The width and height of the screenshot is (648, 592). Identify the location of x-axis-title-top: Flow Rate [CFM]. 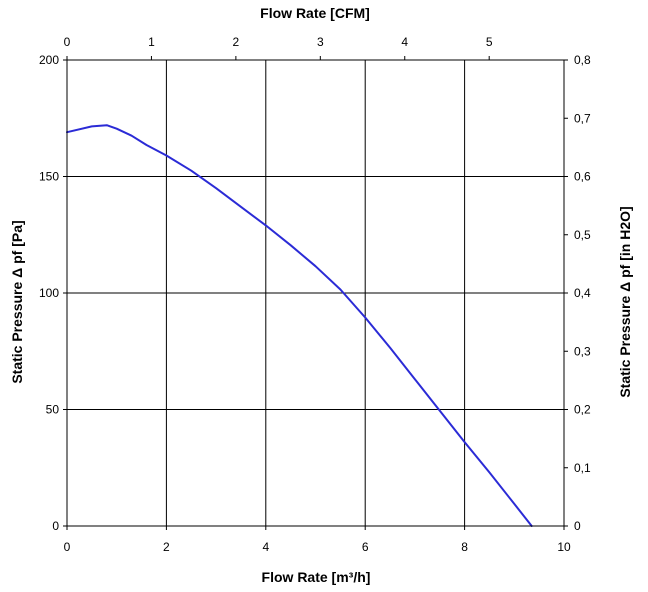
(315, 13).